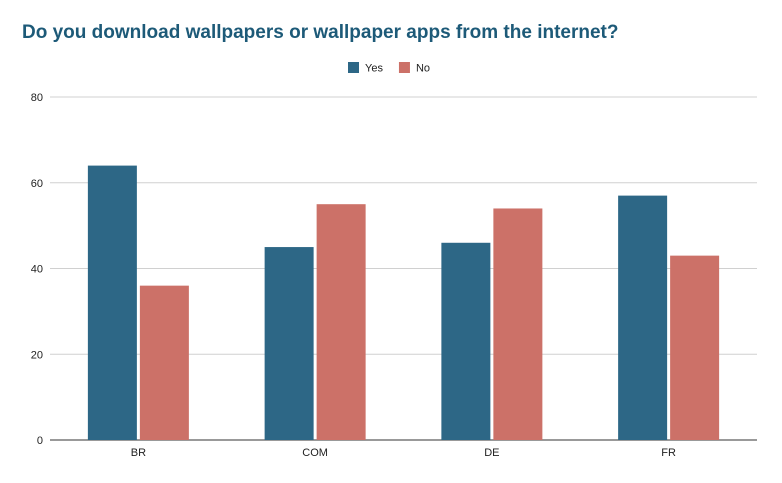  Describe the element at coordinates (668, 453) in the screenshot. I see `x-tick-label: FR` at that location.